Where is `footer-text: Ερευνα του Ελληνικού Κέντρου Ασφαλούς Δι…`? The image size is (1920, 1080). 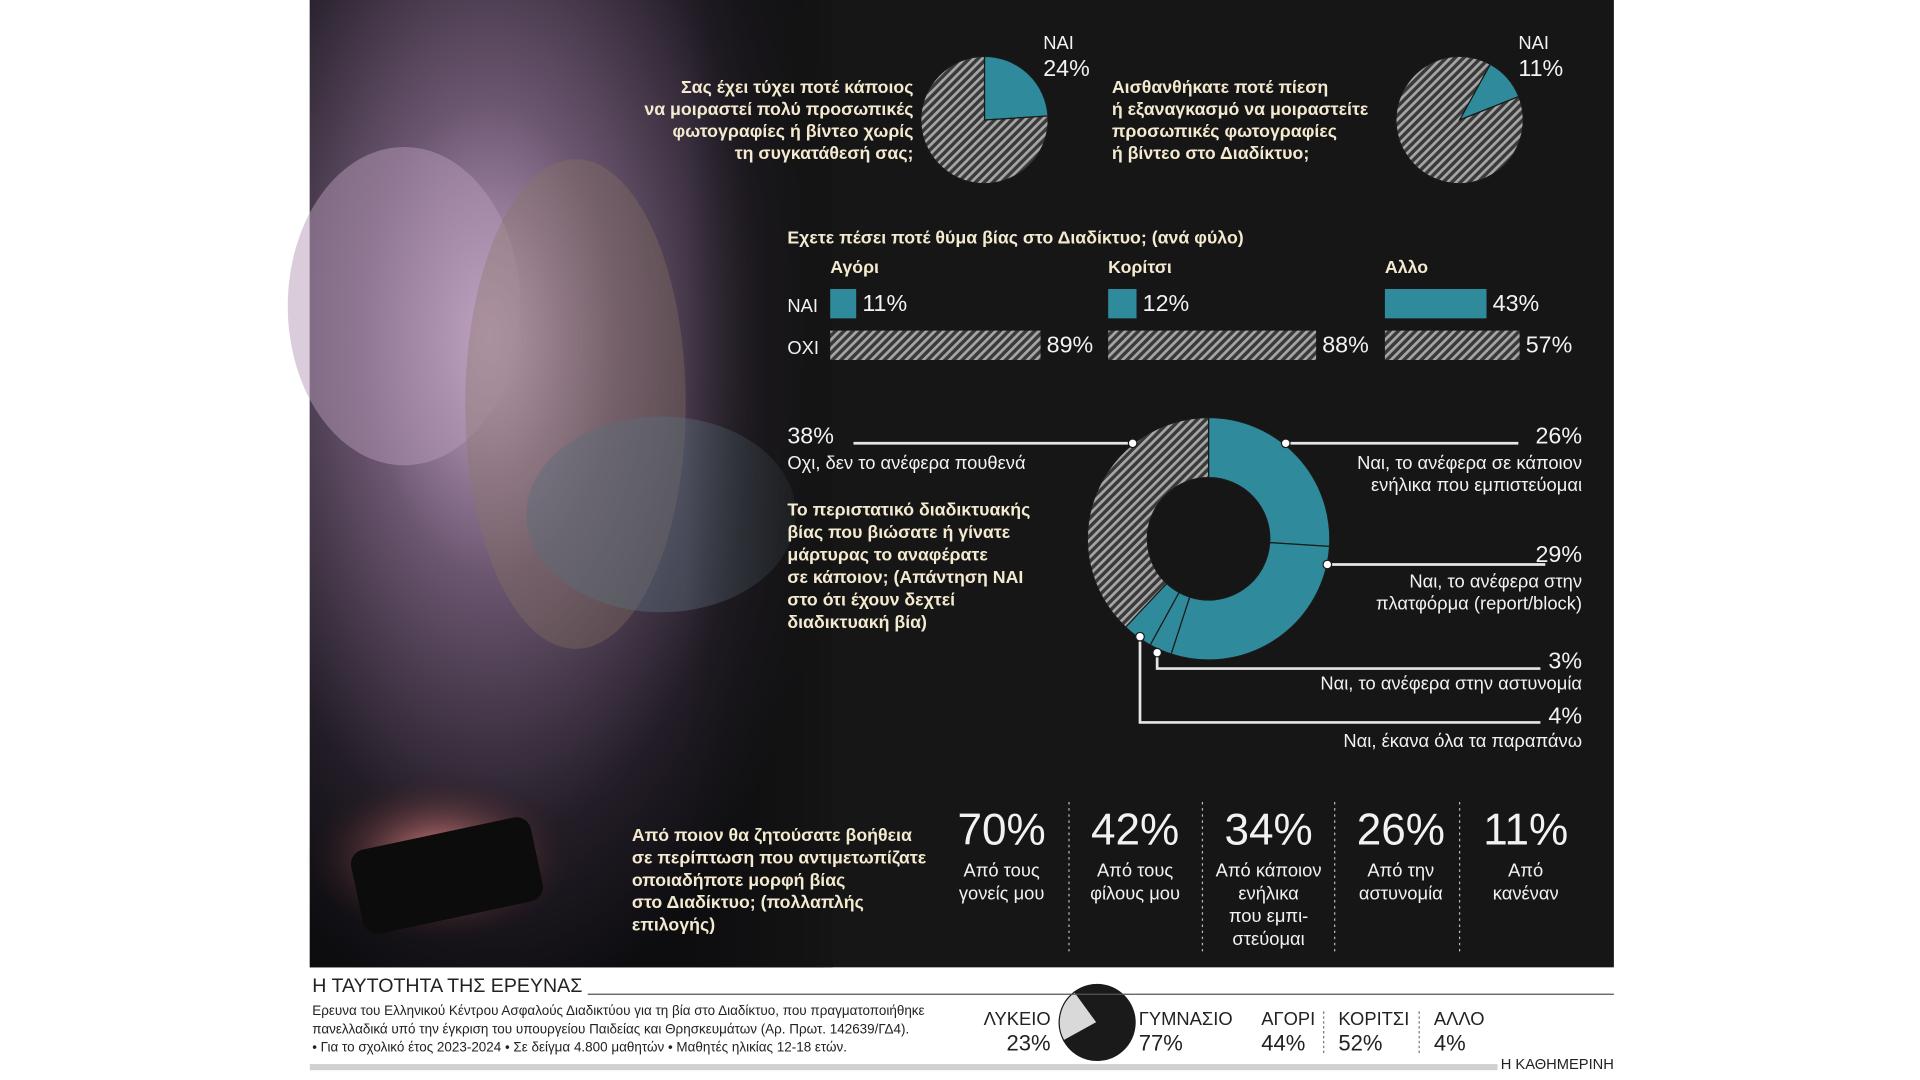
footer-text: Ερευνα του Ελληνικού Κέντρου Ασφαλούς Δι… is located at coordinates (618, 1010).